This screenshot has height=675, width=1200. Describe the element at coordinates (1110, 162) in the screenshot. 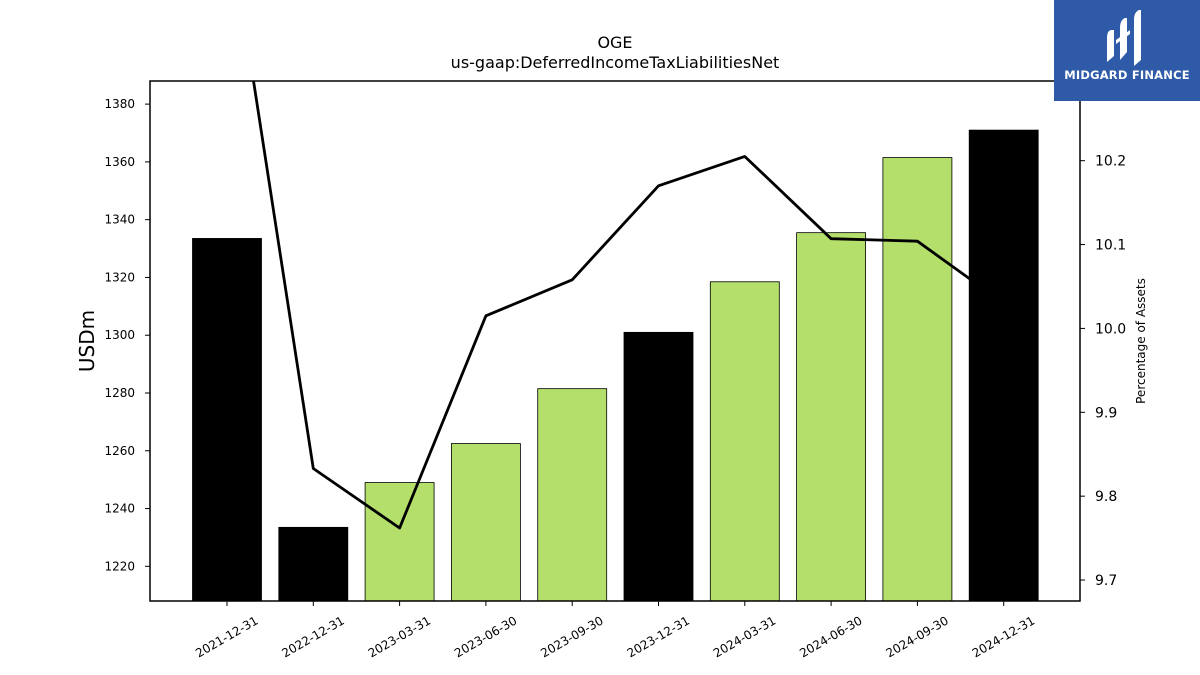

I see `y2-tick-label: 10.2` at that location.